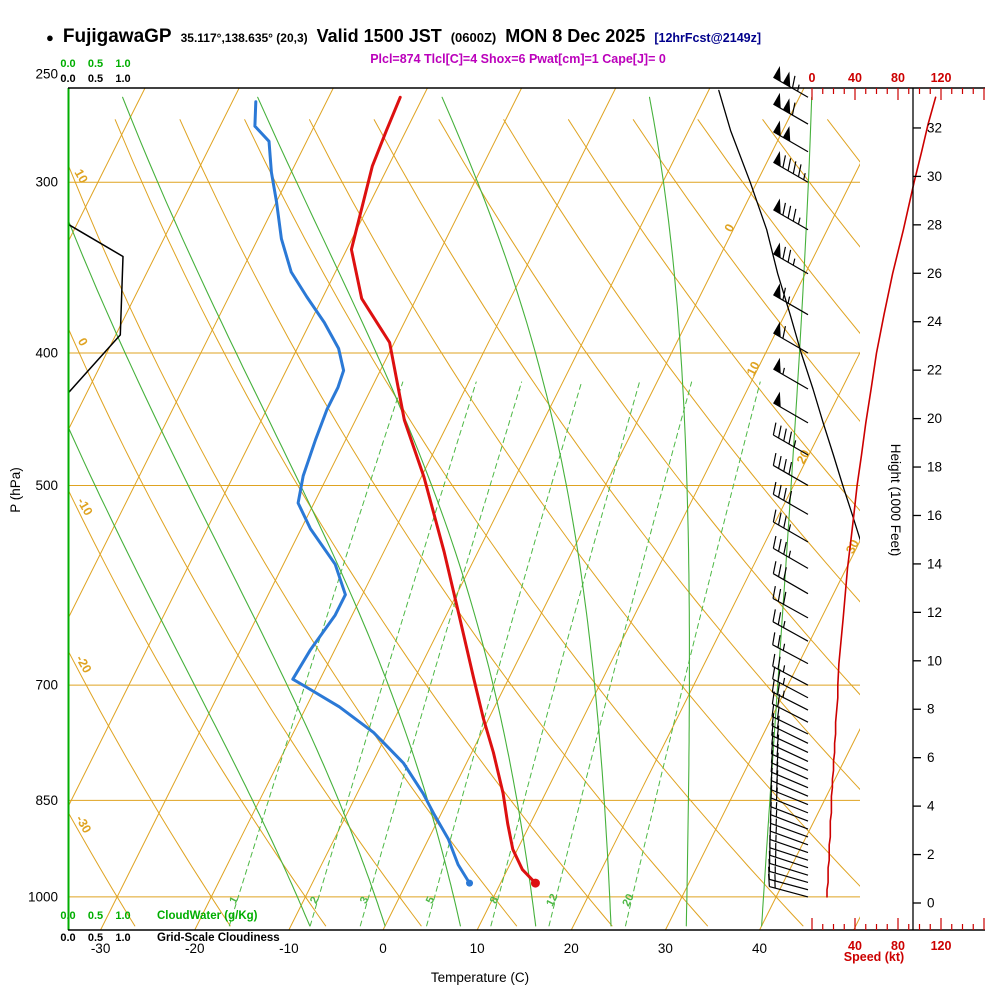 The height and width of the screenshot is (1000, 1000). What do you see at coordinates (122, 916) in the screenshot?
I see `cloudwater-scale-bottom: 1.0` at bounding box center [122, 916].